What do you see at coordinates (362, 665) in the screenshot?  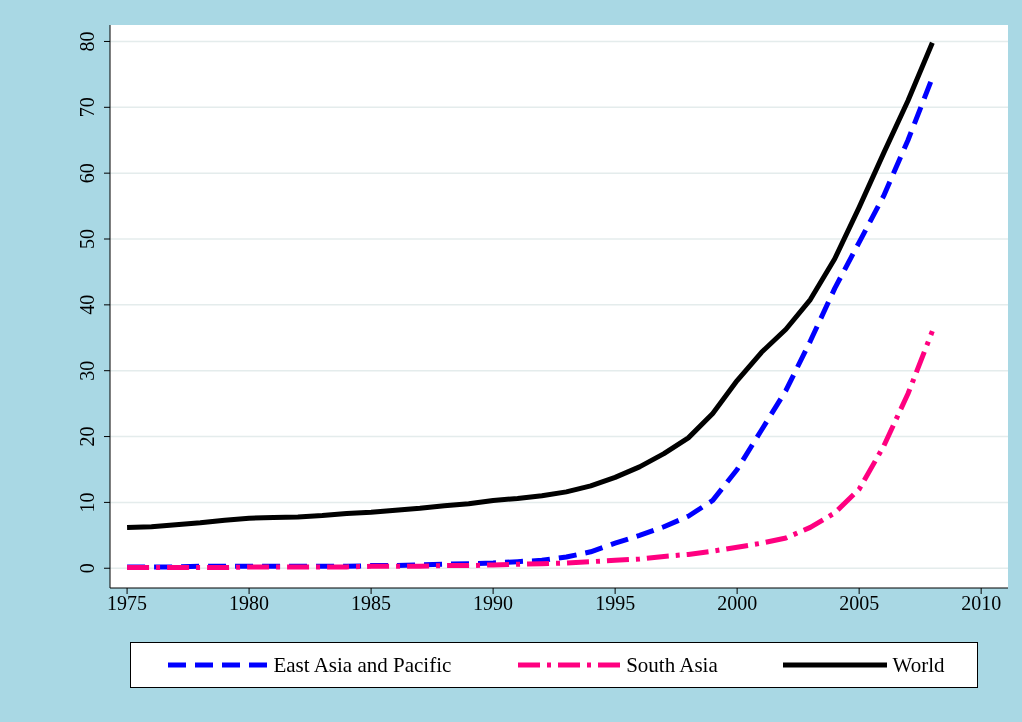 I see `legend-label: East Asia and Pacific` at bounding box center [362, 665].